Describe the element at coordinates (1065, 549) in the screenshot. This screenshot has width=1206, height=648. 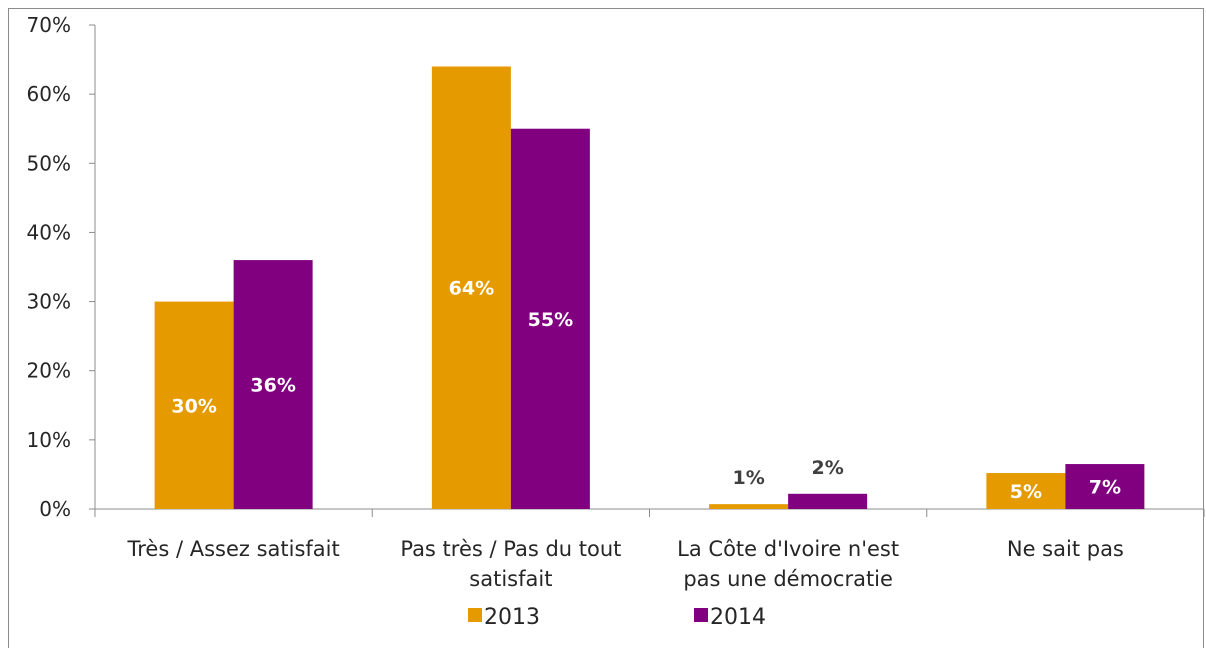
I see `category-label: Ne sait pas` at that location.